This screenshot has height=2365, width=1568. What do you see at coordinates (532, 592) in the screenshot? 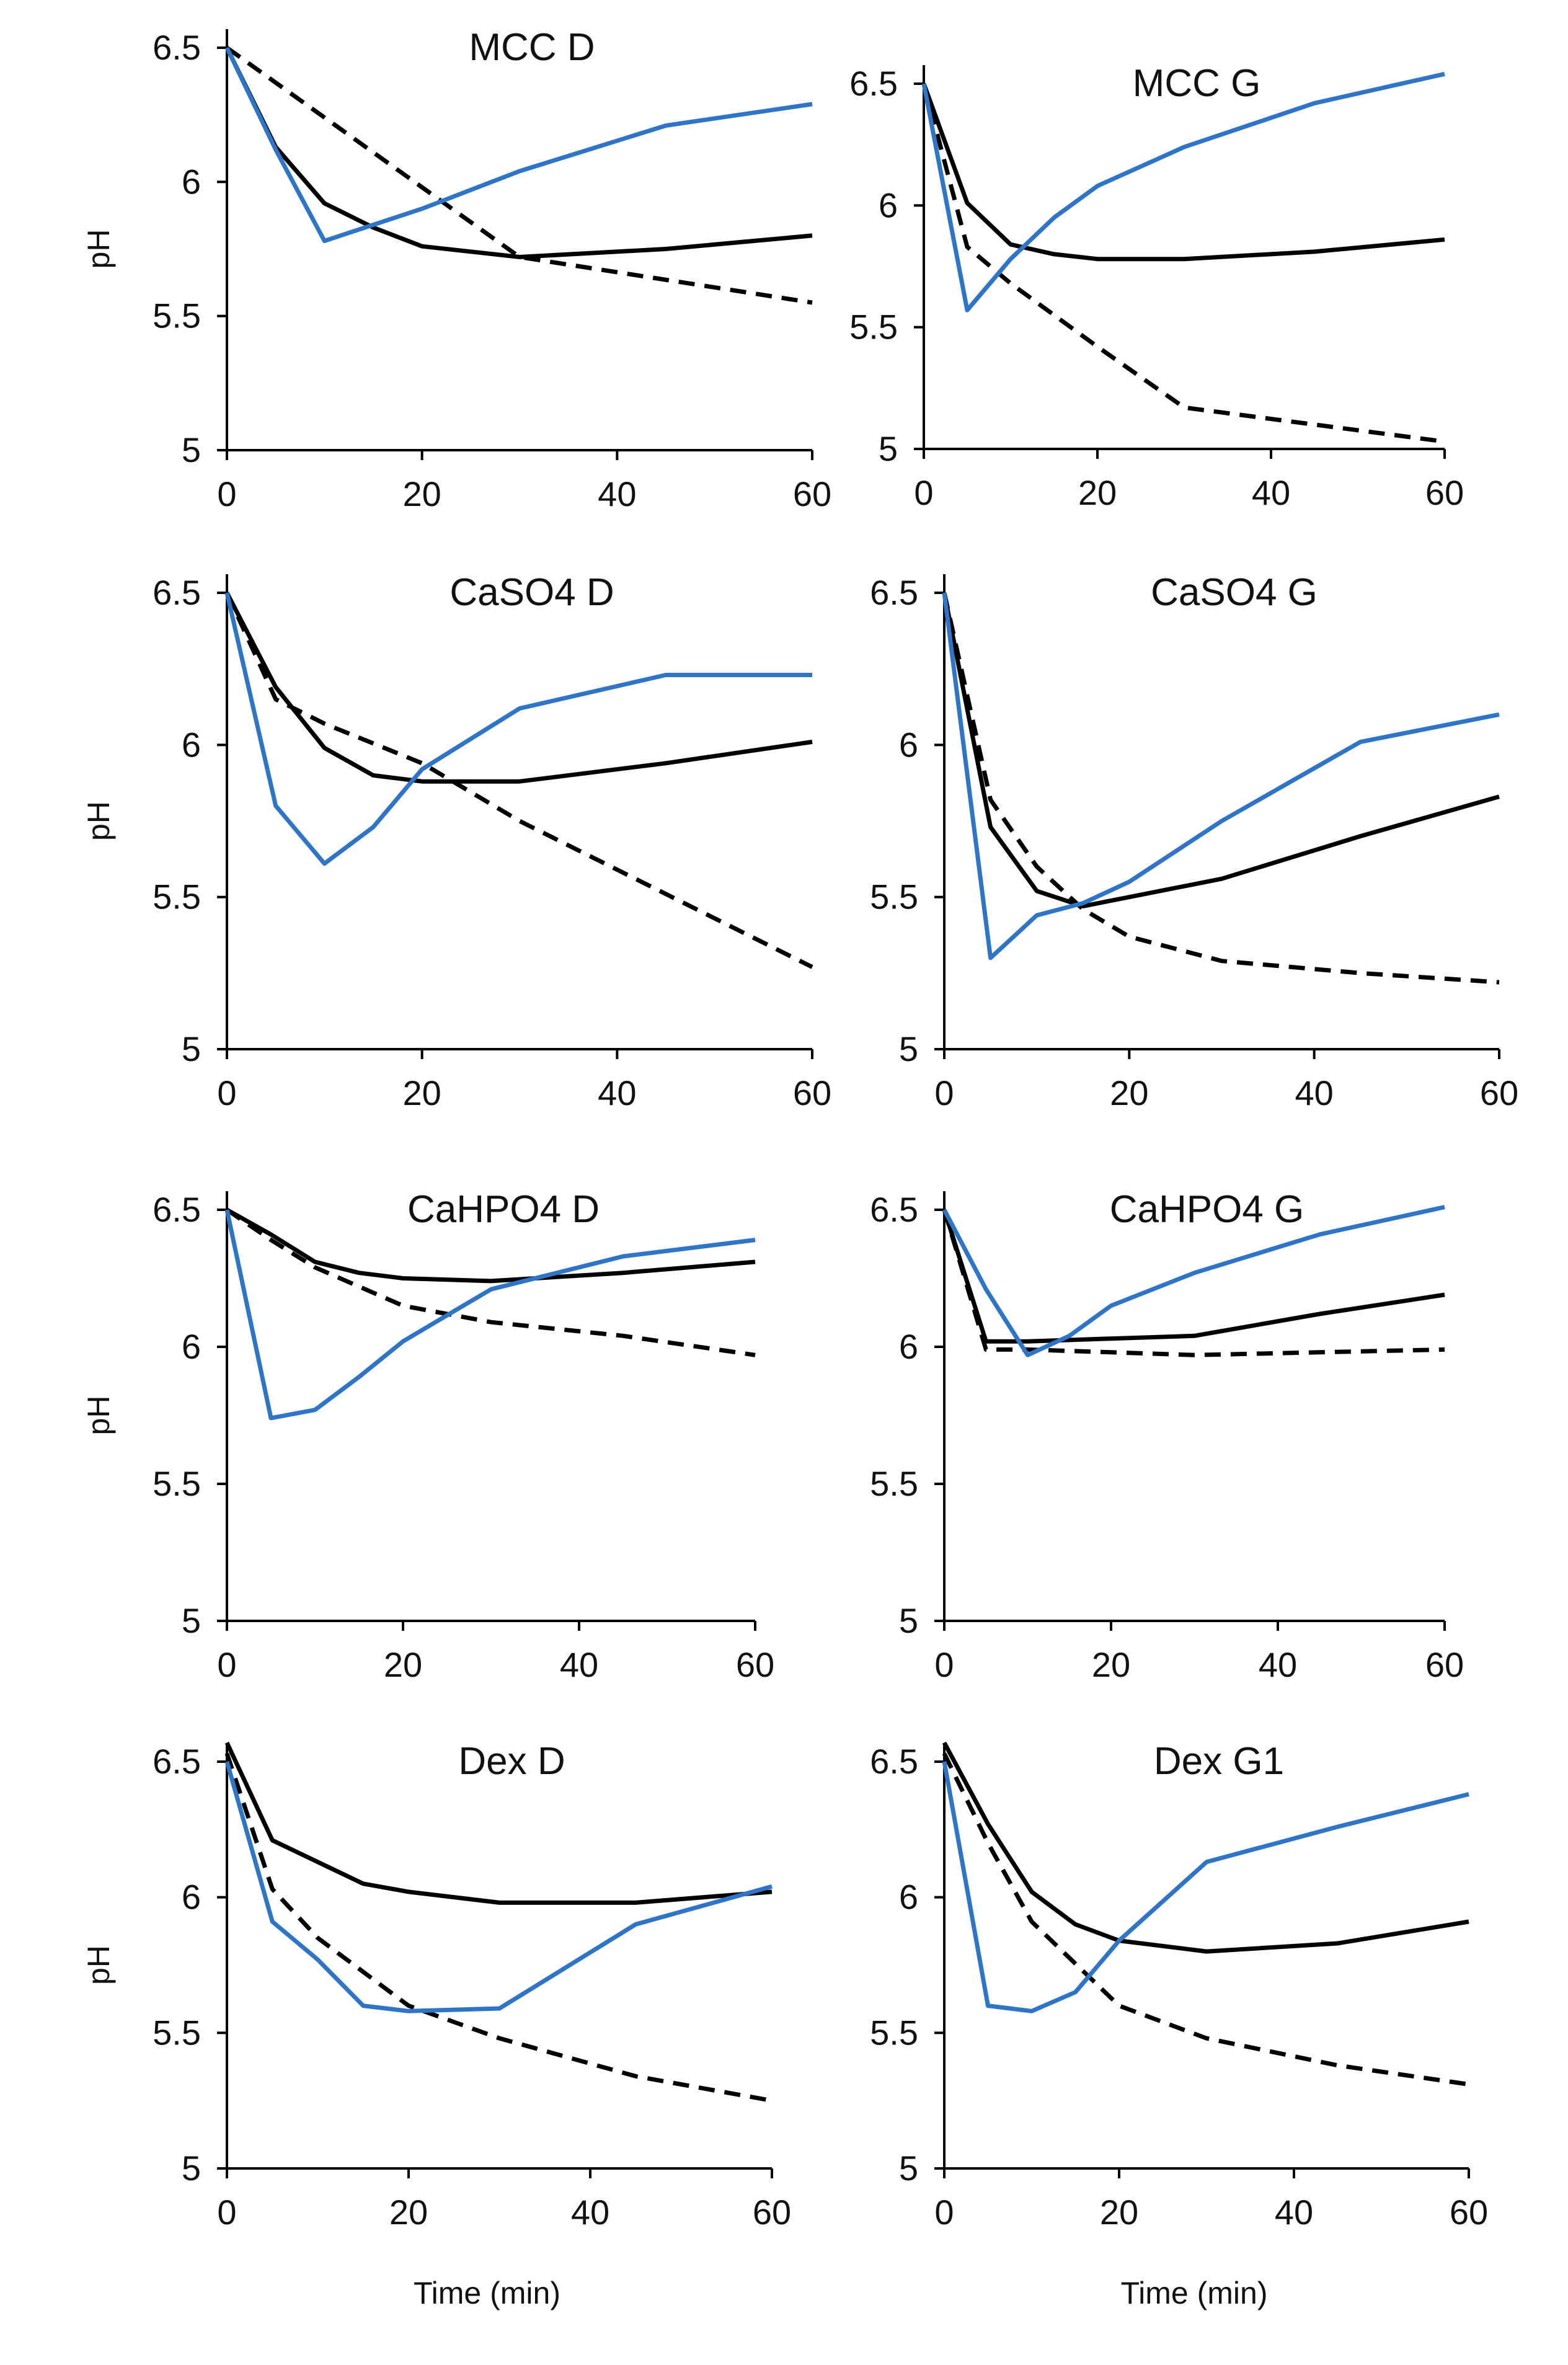
I see `panel-title: CaSO4 D` at bounding box center [532, 592].